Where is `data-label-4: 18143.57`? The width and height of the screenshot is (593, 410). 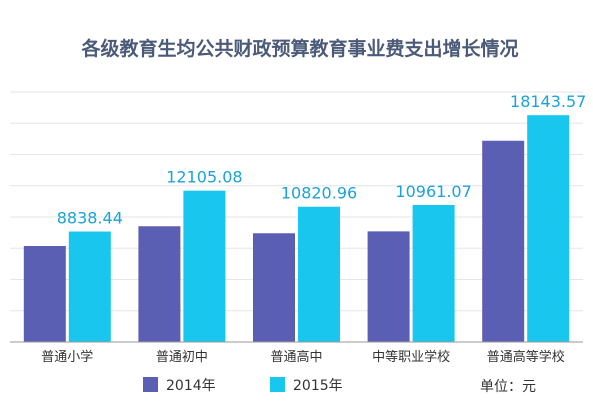 data-label-4: 18143.57 is located at coordinates (548, 101).